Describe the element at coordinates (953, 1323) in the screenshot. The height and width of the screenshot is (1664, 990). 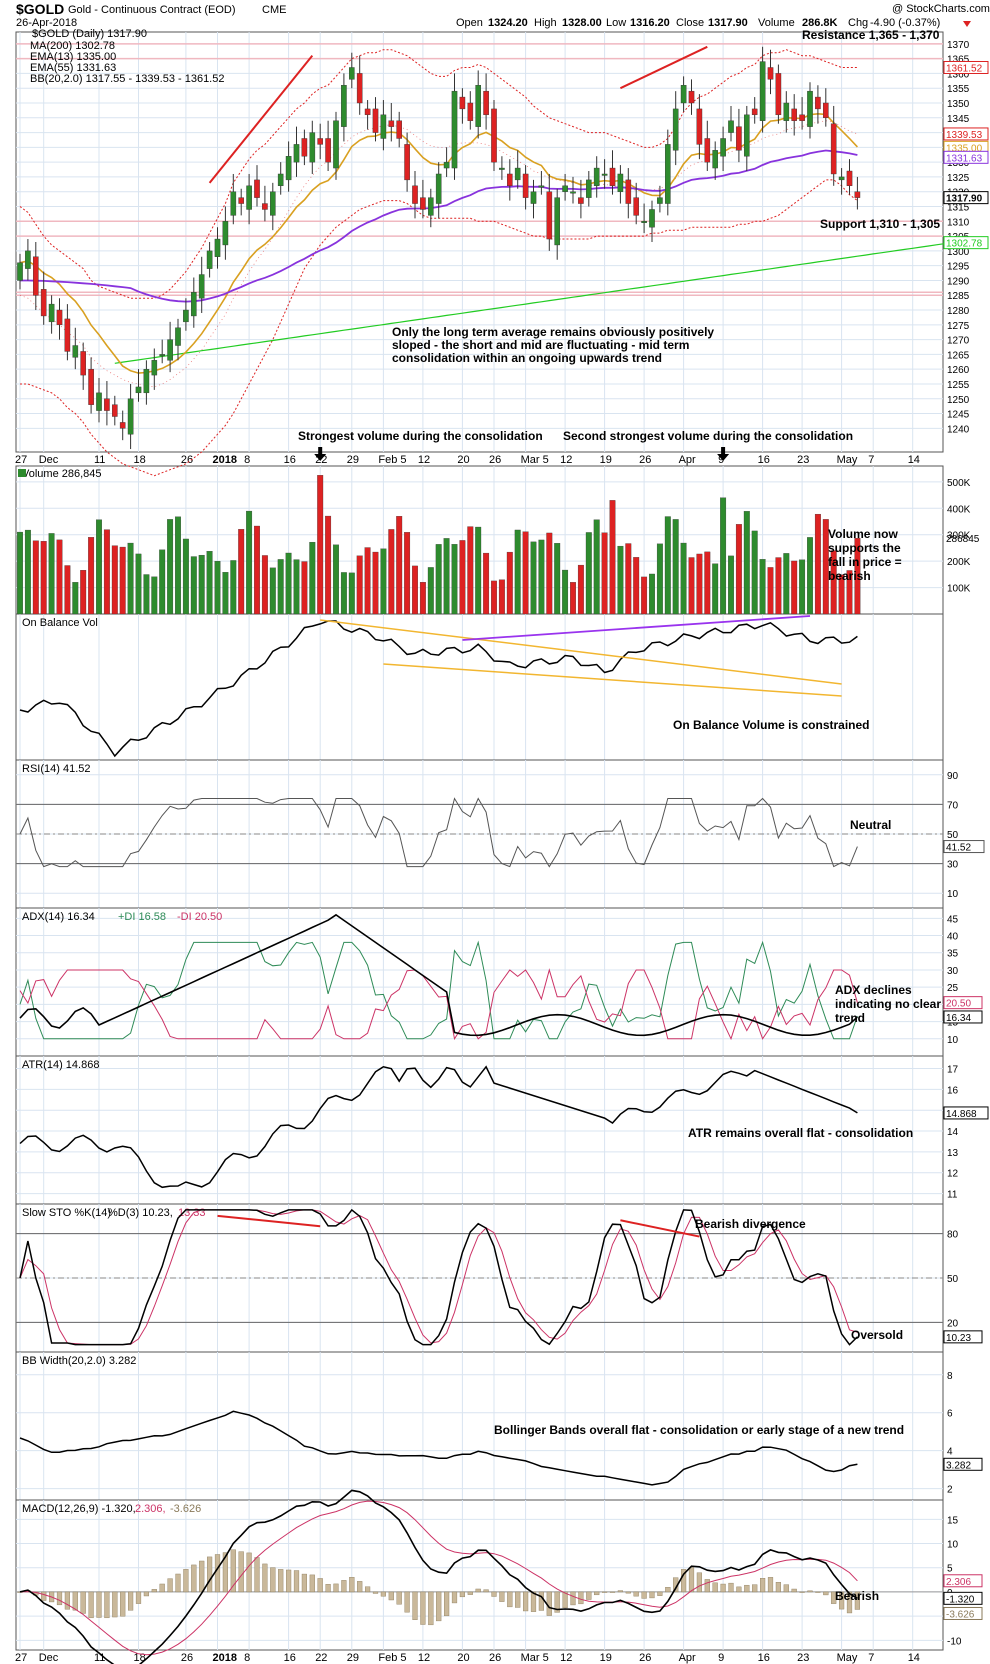
I see `y-tick-label-sto: 20` at that location.